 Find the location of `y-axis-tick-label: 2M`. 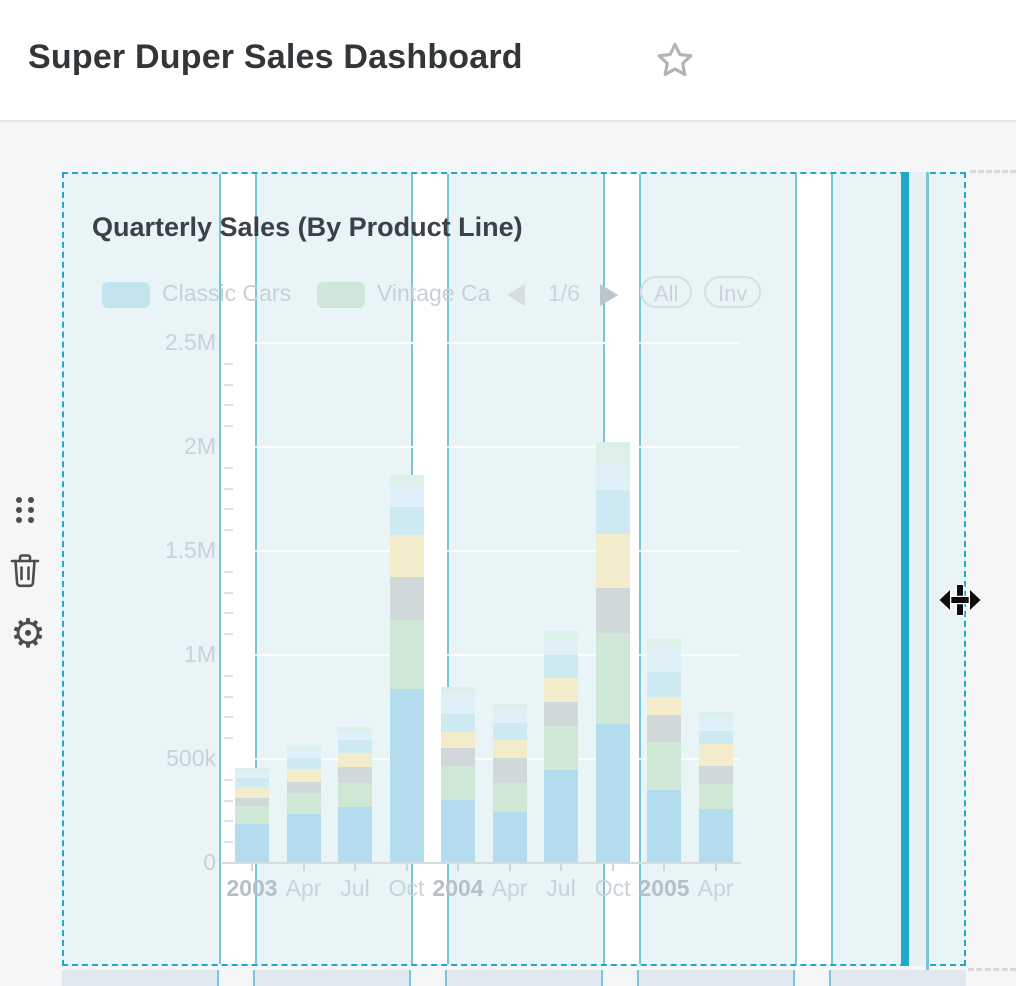

y-axis-tick-label: 2M is located at coordinates (200, 446).